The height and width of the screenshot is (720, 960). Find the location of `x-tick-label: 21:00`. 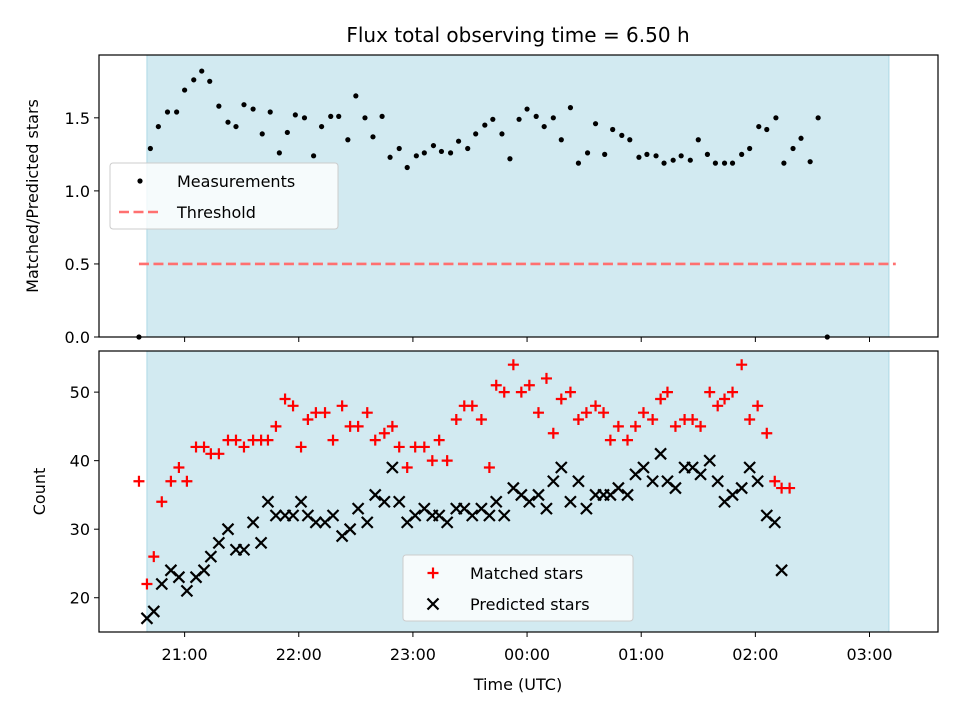

x-tick-label: 21:00 is located at coordinates (185, 654).